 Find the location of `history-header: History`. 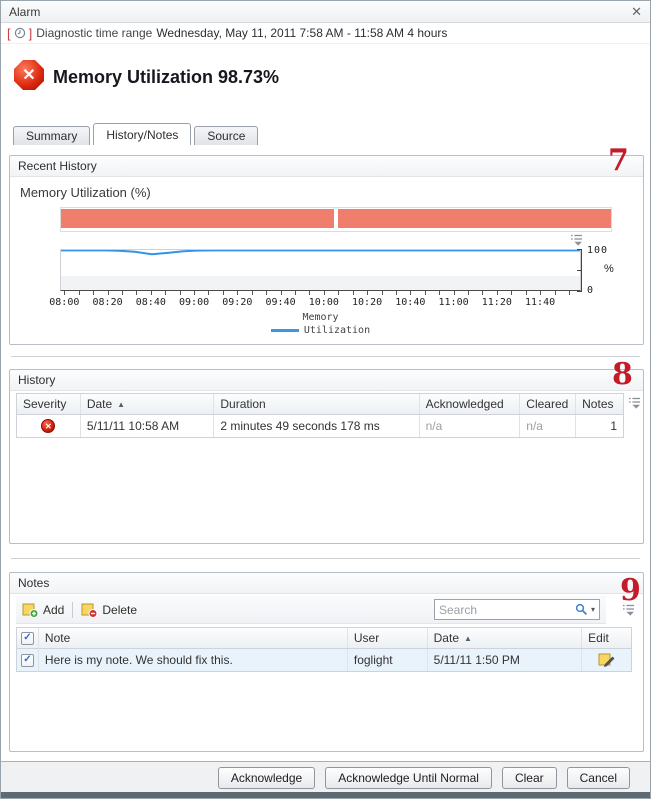

history-header: History is located at coordinates (326, 380).